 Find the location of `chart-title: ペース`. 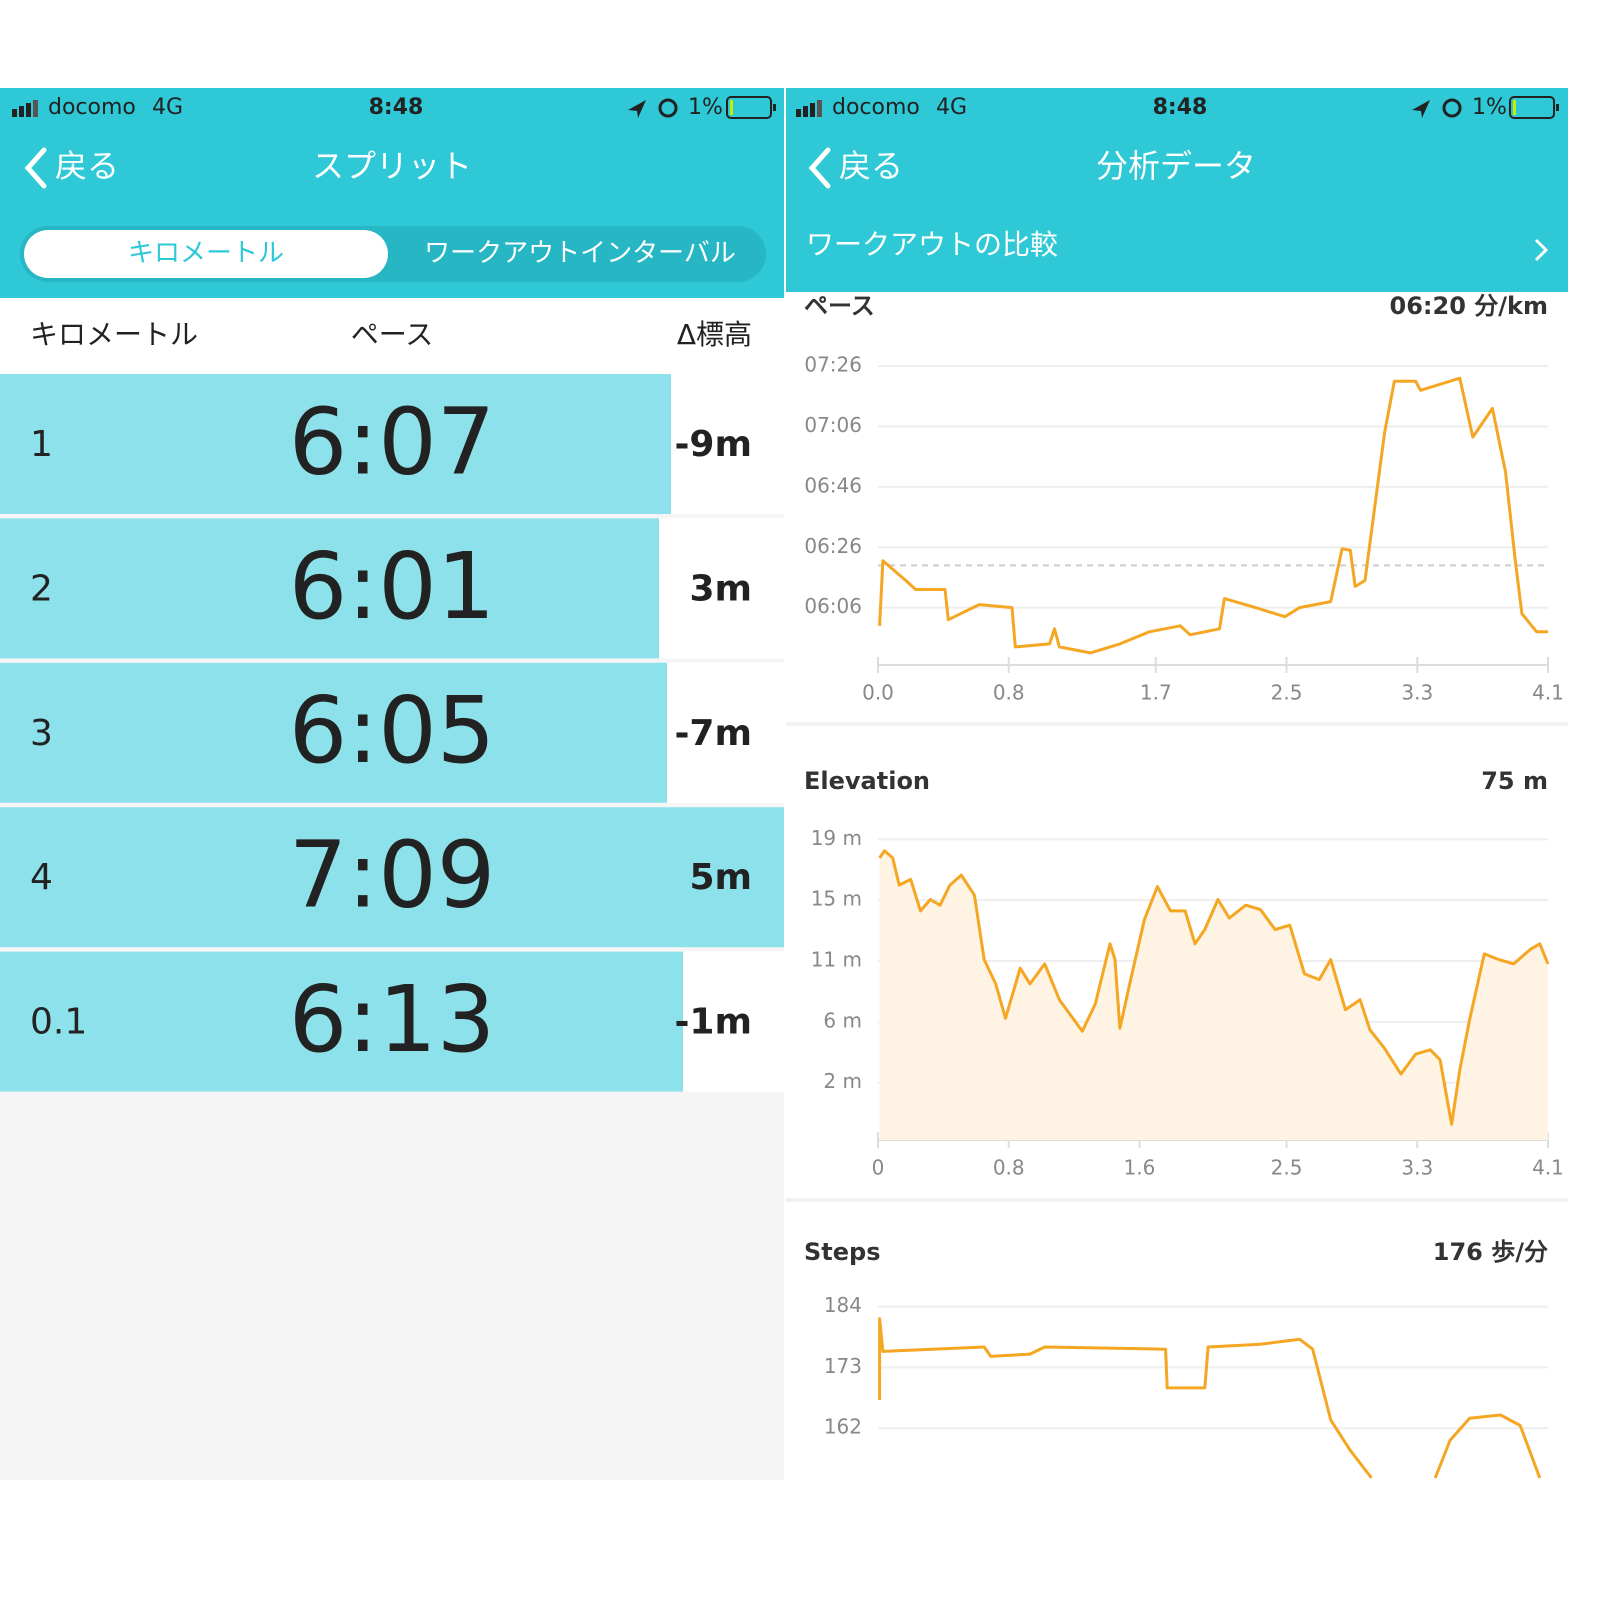

chart-title: ペース is located at coordinates (839, 306).